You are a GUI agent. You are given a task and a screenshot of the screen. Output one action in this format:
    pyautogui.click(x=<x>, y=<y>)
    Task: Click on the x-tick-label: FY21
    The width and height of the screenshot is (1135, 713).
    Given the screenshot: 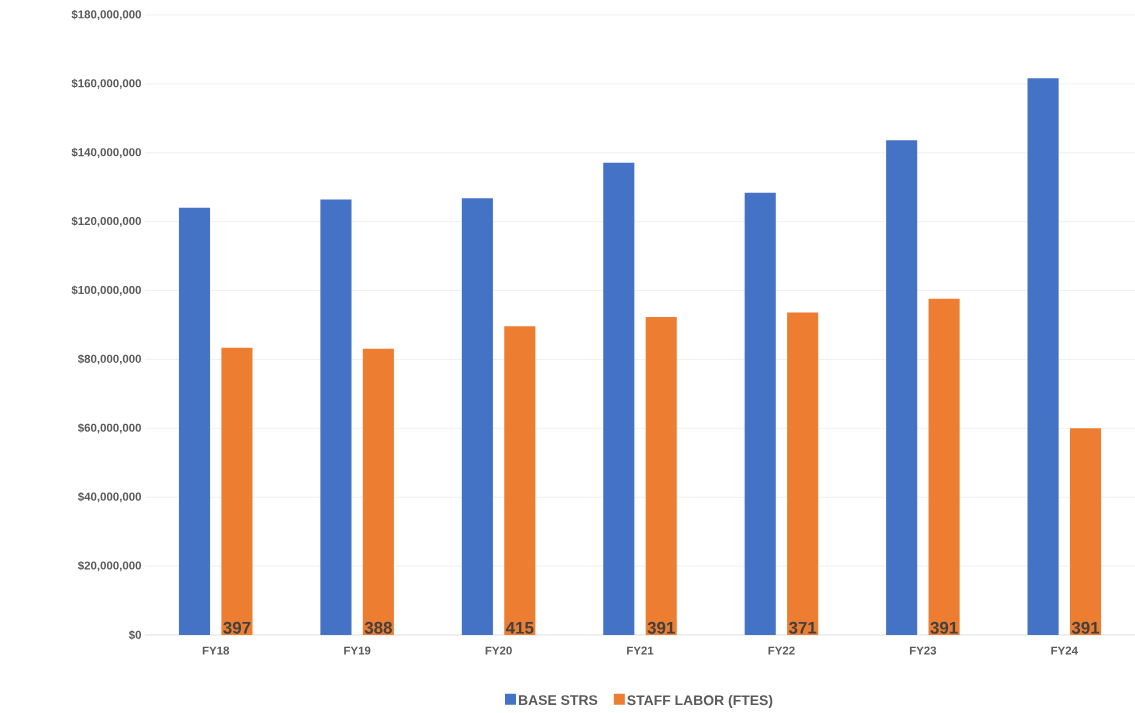 What is the action you would take?
    pyautogui.click(x=640, y=650)
    